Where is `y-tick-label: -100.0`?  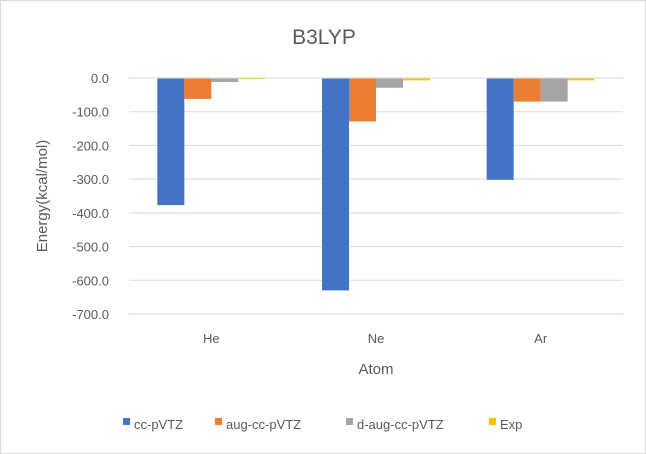 y-tick-label: -100.0 is located at coordinates (90, 112).